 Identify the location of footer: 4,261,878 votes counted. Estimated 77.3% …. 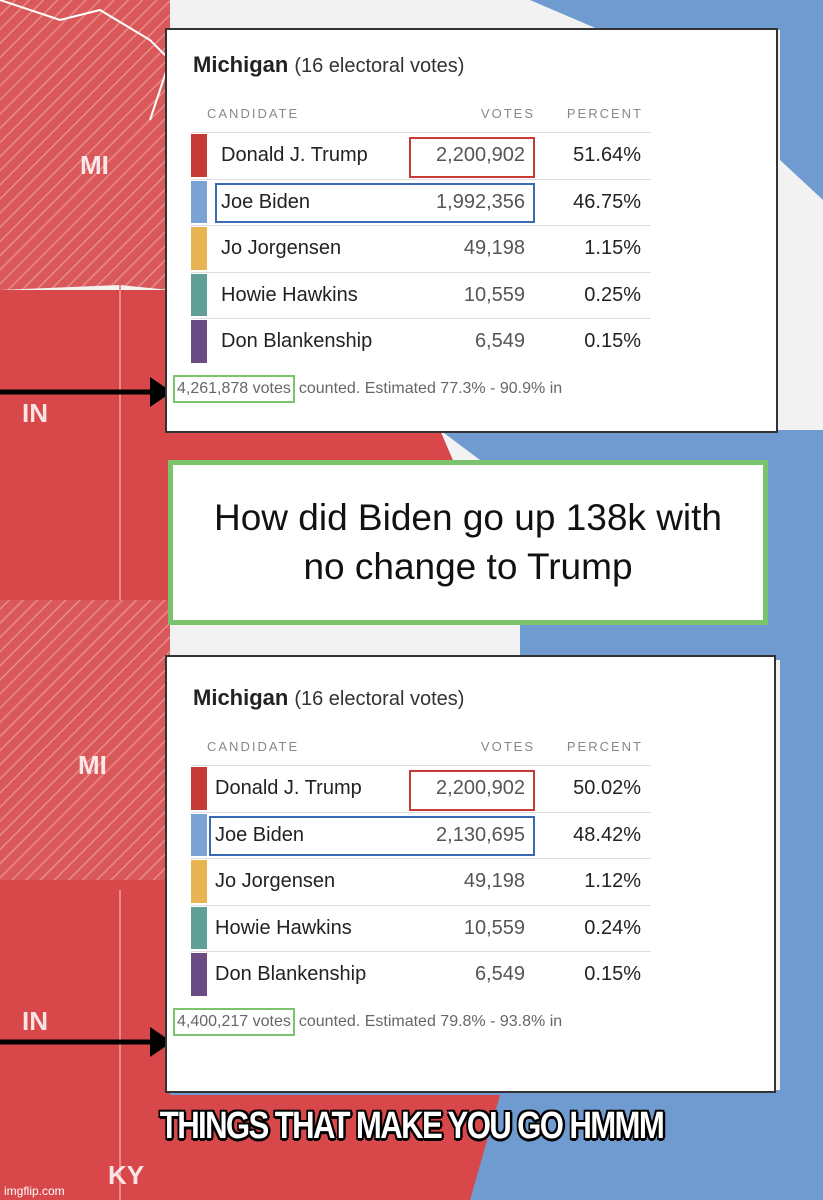
(368, 388).